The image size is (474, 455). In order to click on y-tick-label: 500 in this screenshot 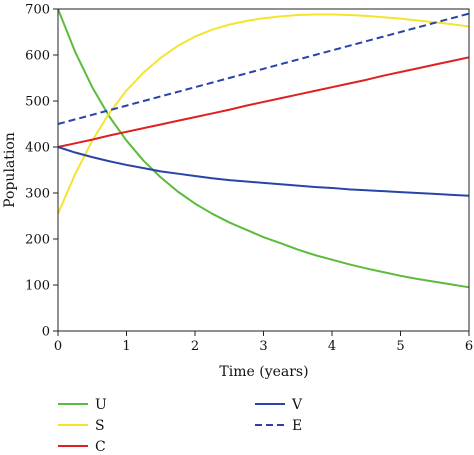, I will do `click(37, 102)`.